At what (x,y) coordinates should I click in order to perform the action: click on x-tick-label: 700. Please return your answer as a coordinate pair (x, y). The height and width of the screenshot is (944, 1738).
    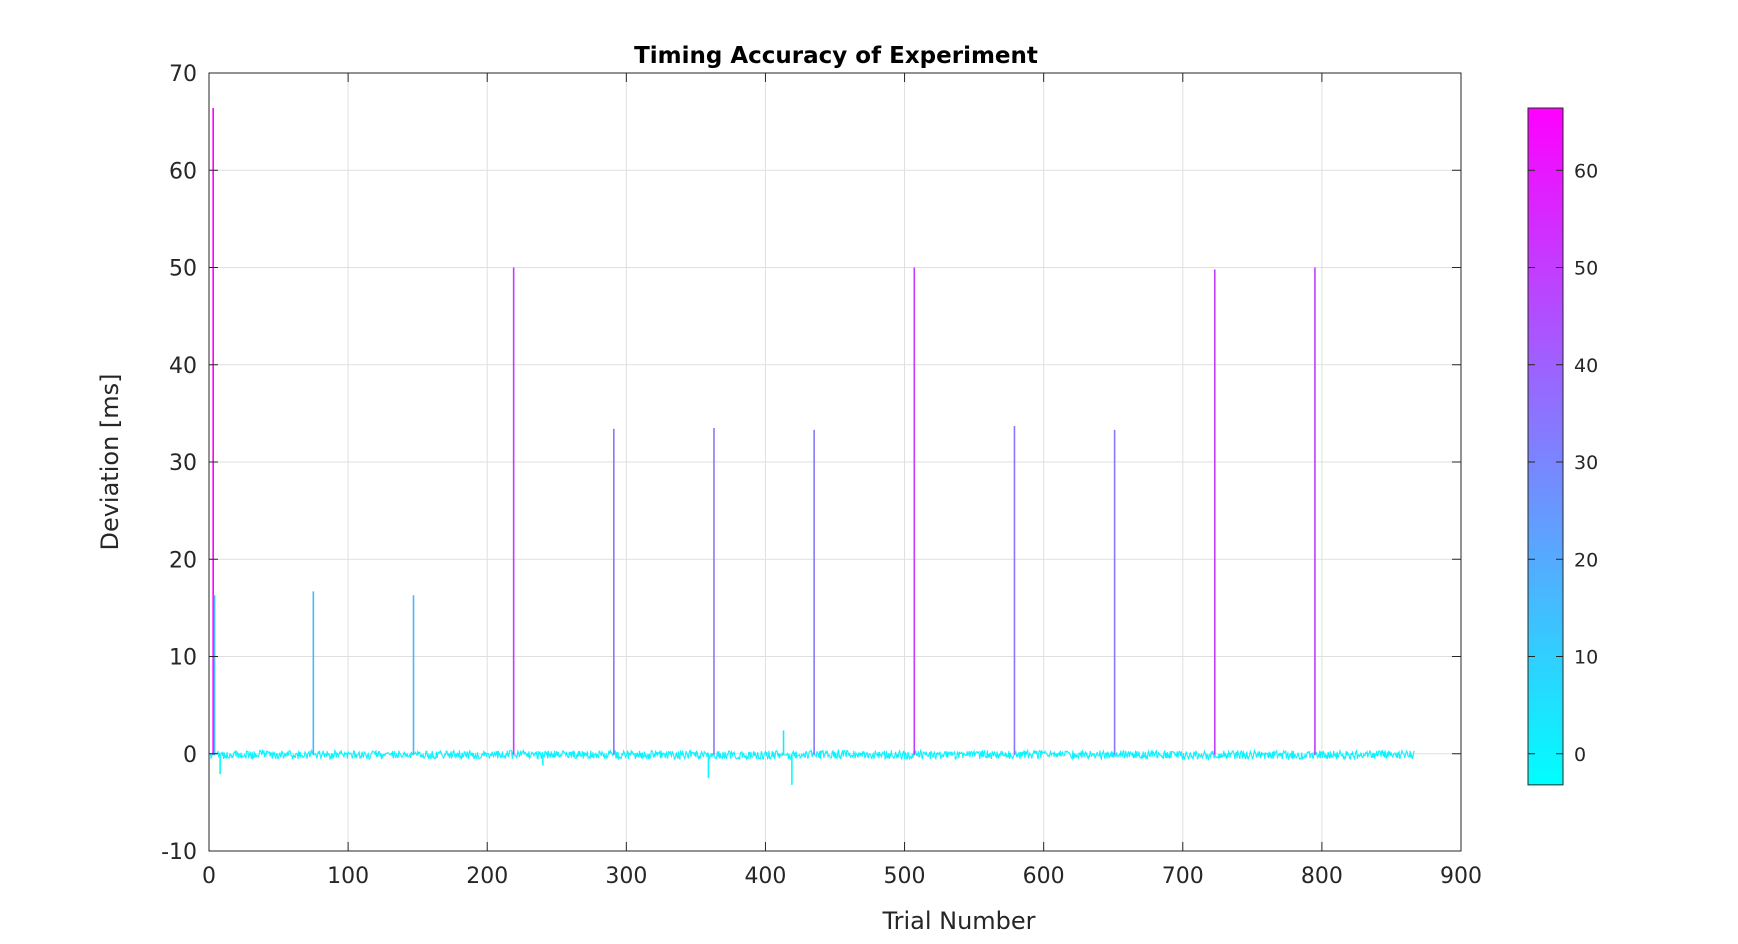
    Looking at the image, I should click on (1183, 876).